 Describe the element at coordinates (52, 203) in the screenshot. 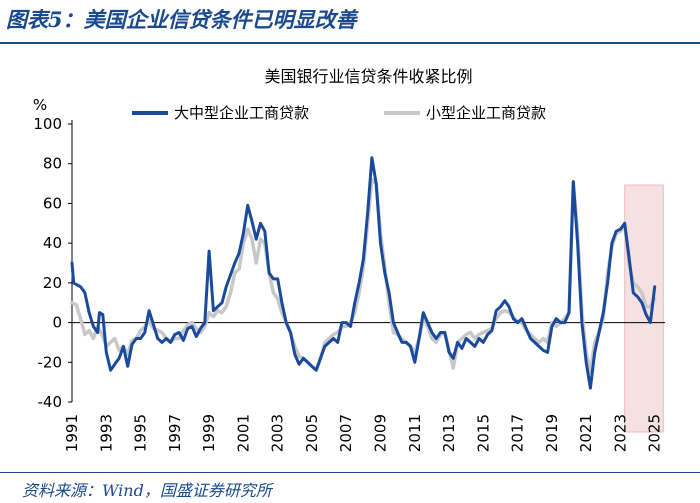

I see `y-tick-label: 60` at that location.